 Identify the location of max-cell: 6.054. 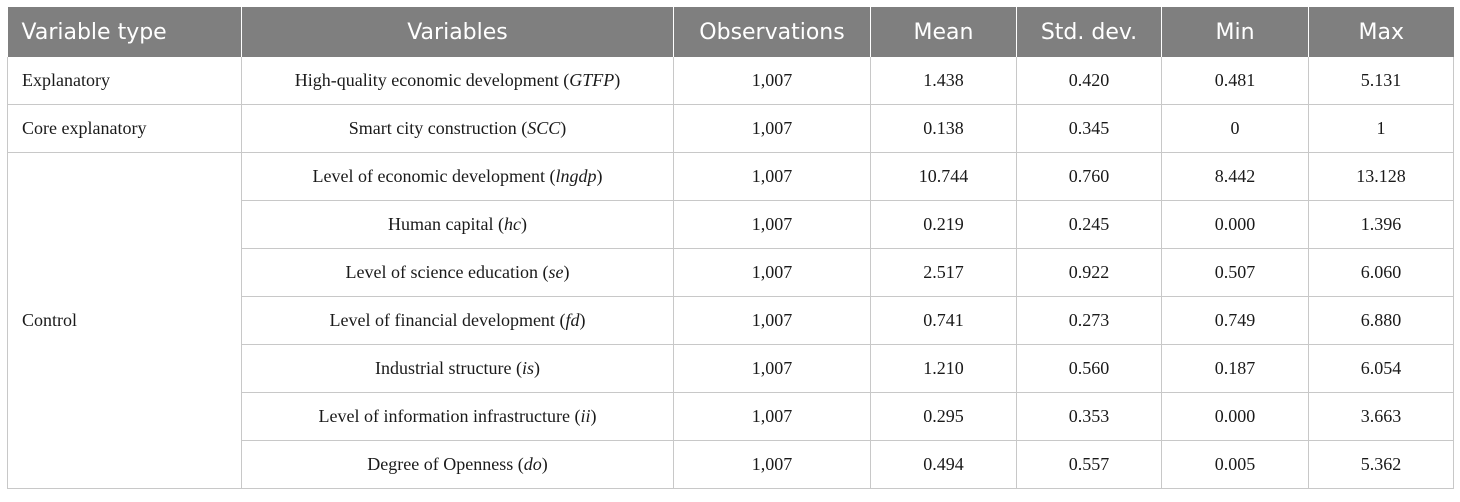
(1381, 368).